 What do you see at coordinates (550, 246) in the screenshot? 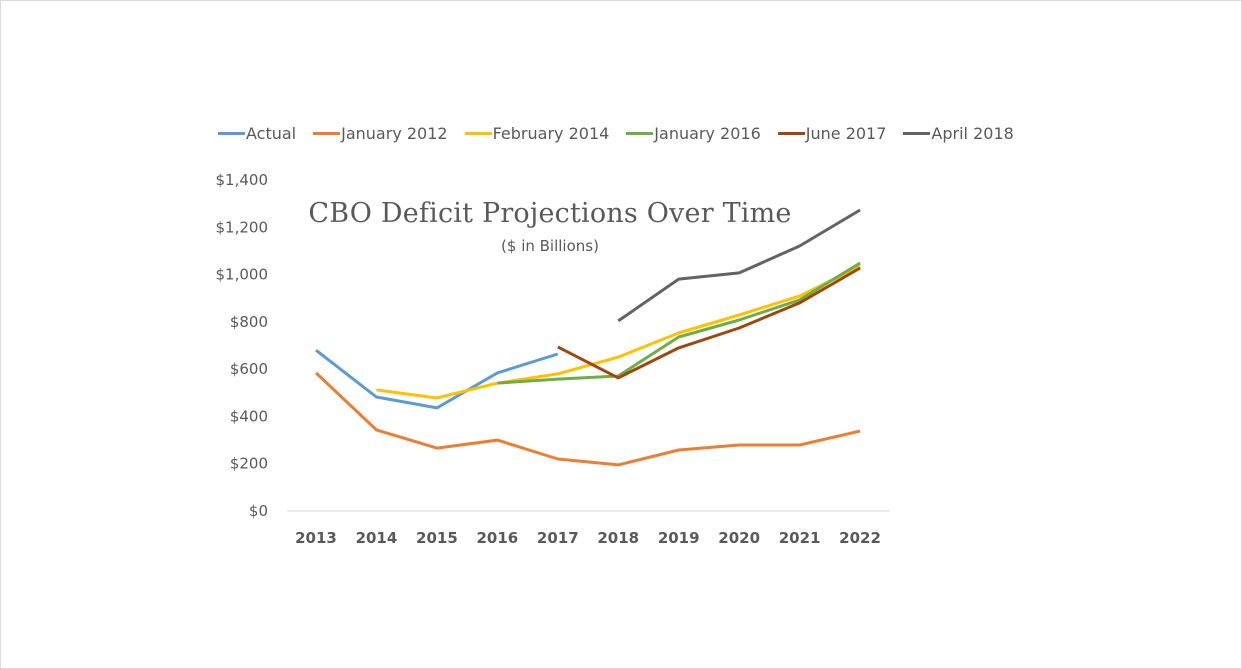
I see `chart-subtitle: ($ in Billions)` at bounding box center [550, 246].